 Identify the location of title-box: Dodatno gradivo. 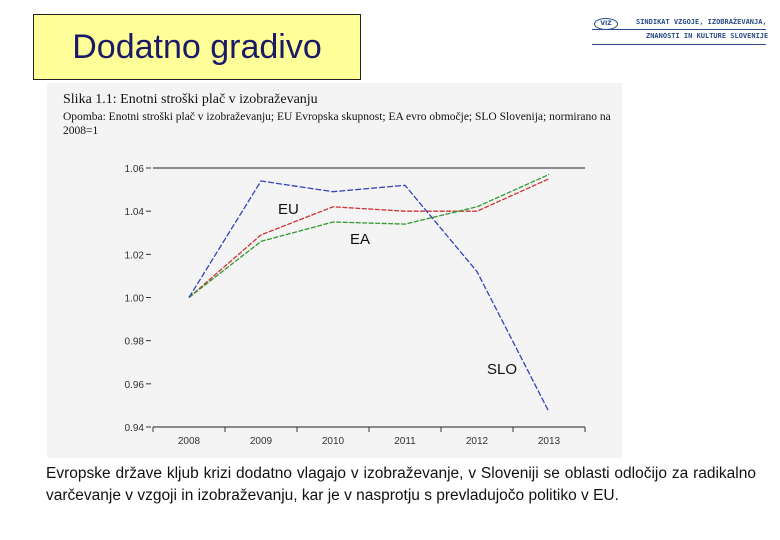
(197, 47).